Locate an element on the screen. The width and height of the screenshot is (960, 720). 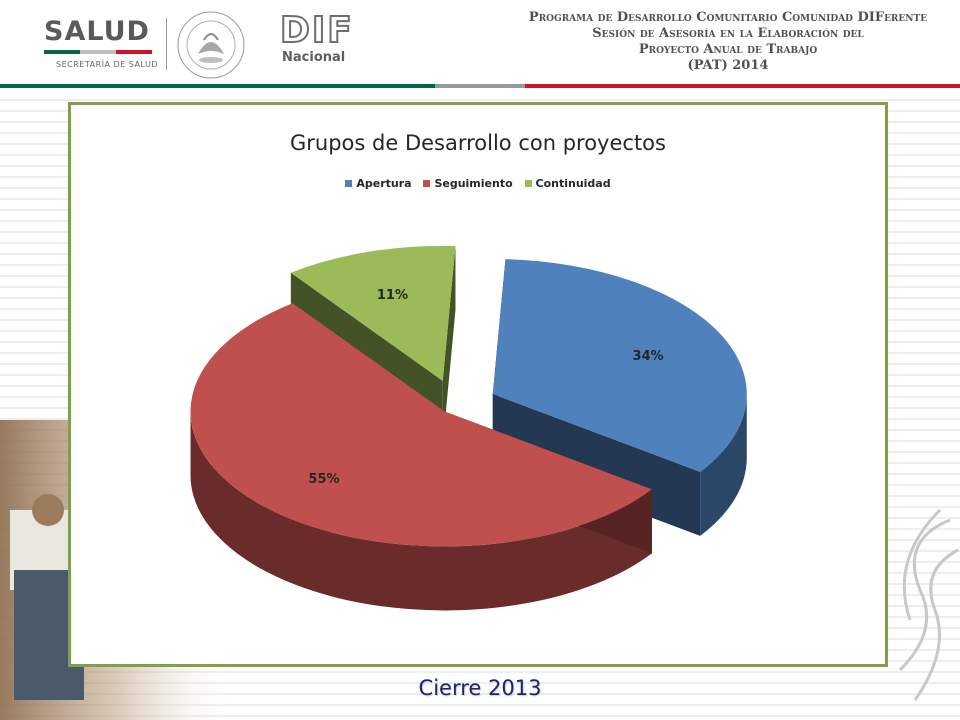
chart-title: Grupos de Desarrollo con proyectos is located at coordinates (478, 143).